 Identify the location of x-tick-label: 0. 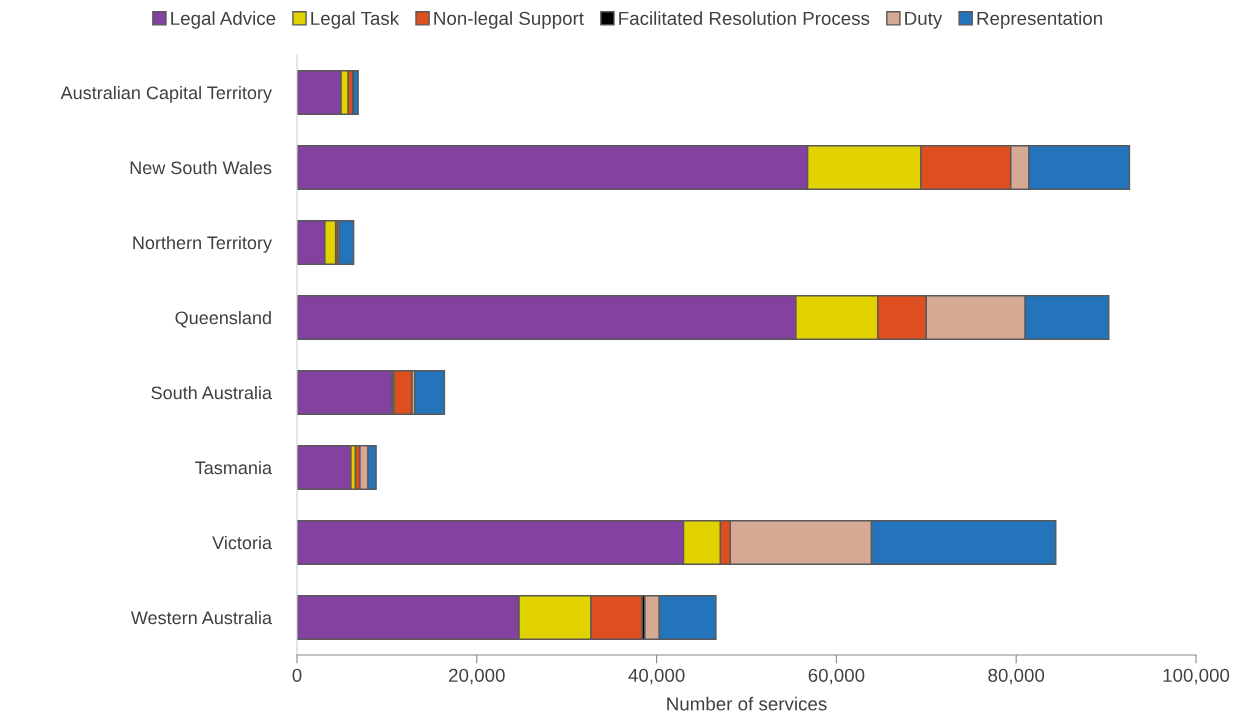
(297, 675).